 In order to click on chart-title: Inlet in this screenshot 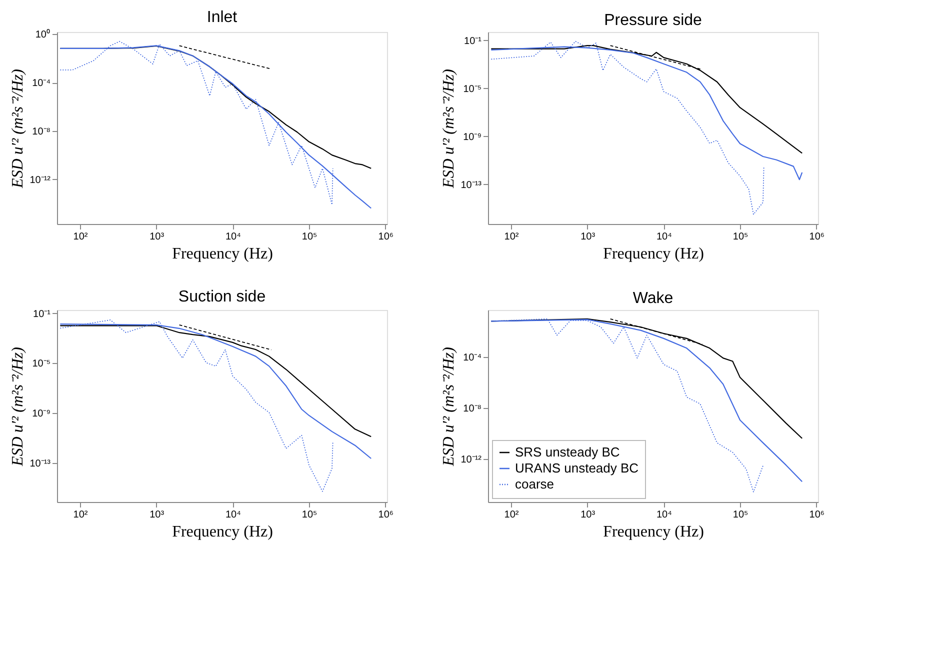, I will do `click(222, 17)`.